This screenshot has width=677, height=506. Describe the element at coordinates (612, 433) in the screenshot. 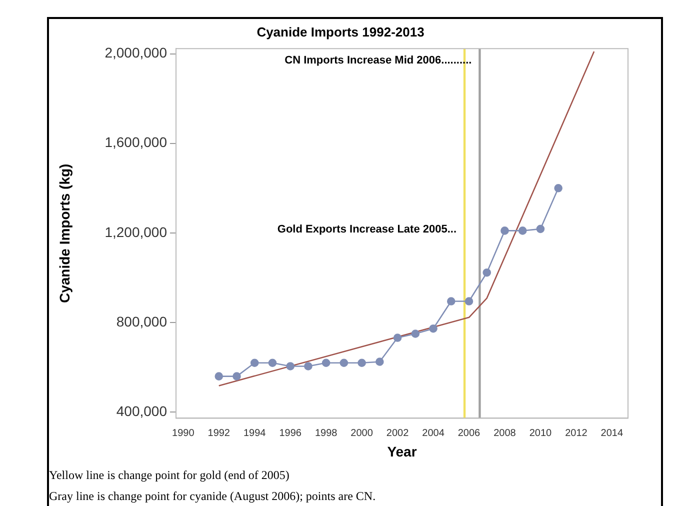

I see `x-tick-label: 2014` at that location.